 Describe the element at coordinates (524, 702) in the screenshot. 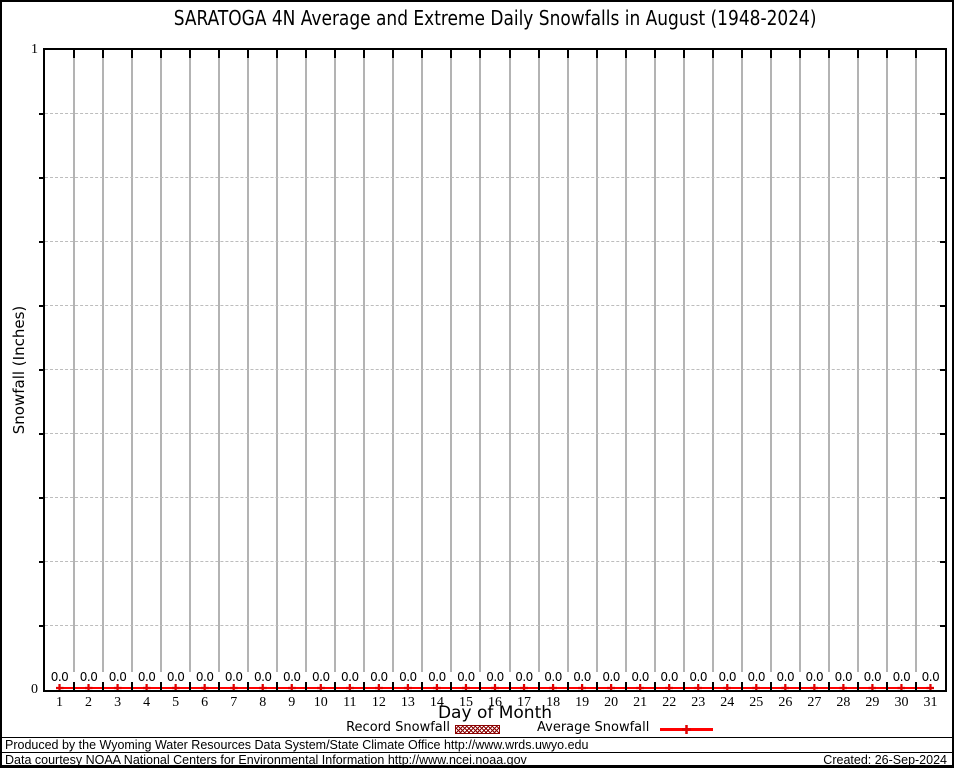

I see `x-tick-label: 17` at that location.